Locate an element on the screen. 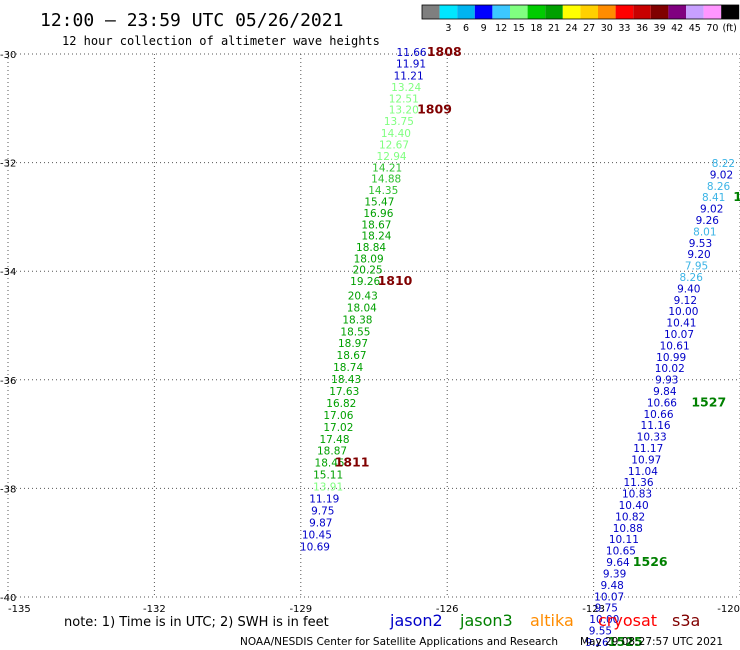 This screenshot has height=650, width=740. wave-height-label: 10.83 is located at coordinates (637, 495).